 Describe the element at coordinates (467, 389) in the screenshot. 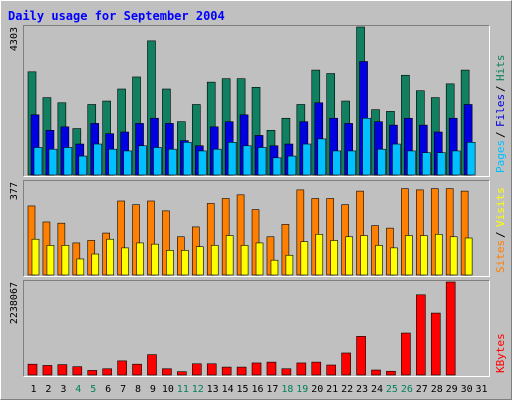

I see `x-tick-label-day-30: 30` at that location.